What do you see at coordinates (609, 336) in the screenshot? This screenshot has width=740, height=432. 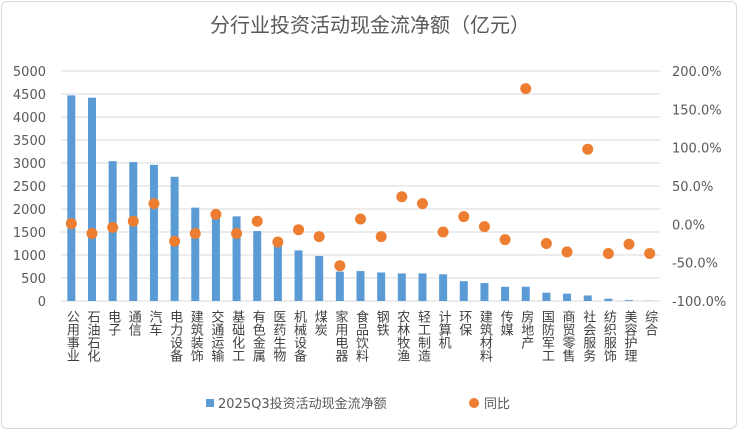 I see `x-tick-label: 纺织服饰` at bounding box center [609, 336].